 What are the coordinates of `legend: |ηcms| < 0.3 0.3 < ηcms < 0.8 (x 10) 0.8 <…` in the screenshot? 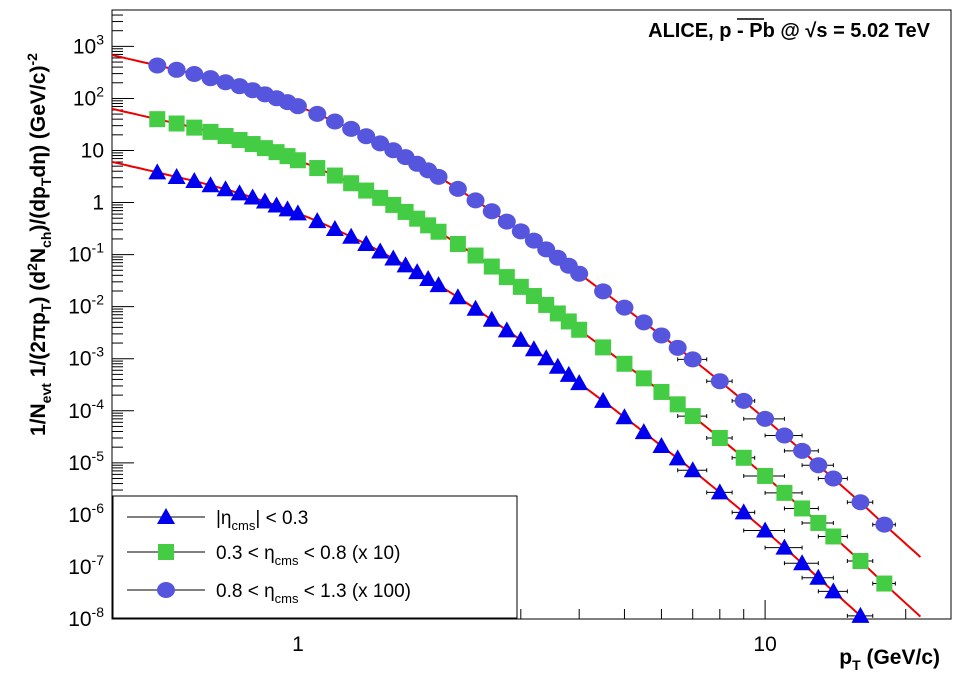 It's located at (315, 557).